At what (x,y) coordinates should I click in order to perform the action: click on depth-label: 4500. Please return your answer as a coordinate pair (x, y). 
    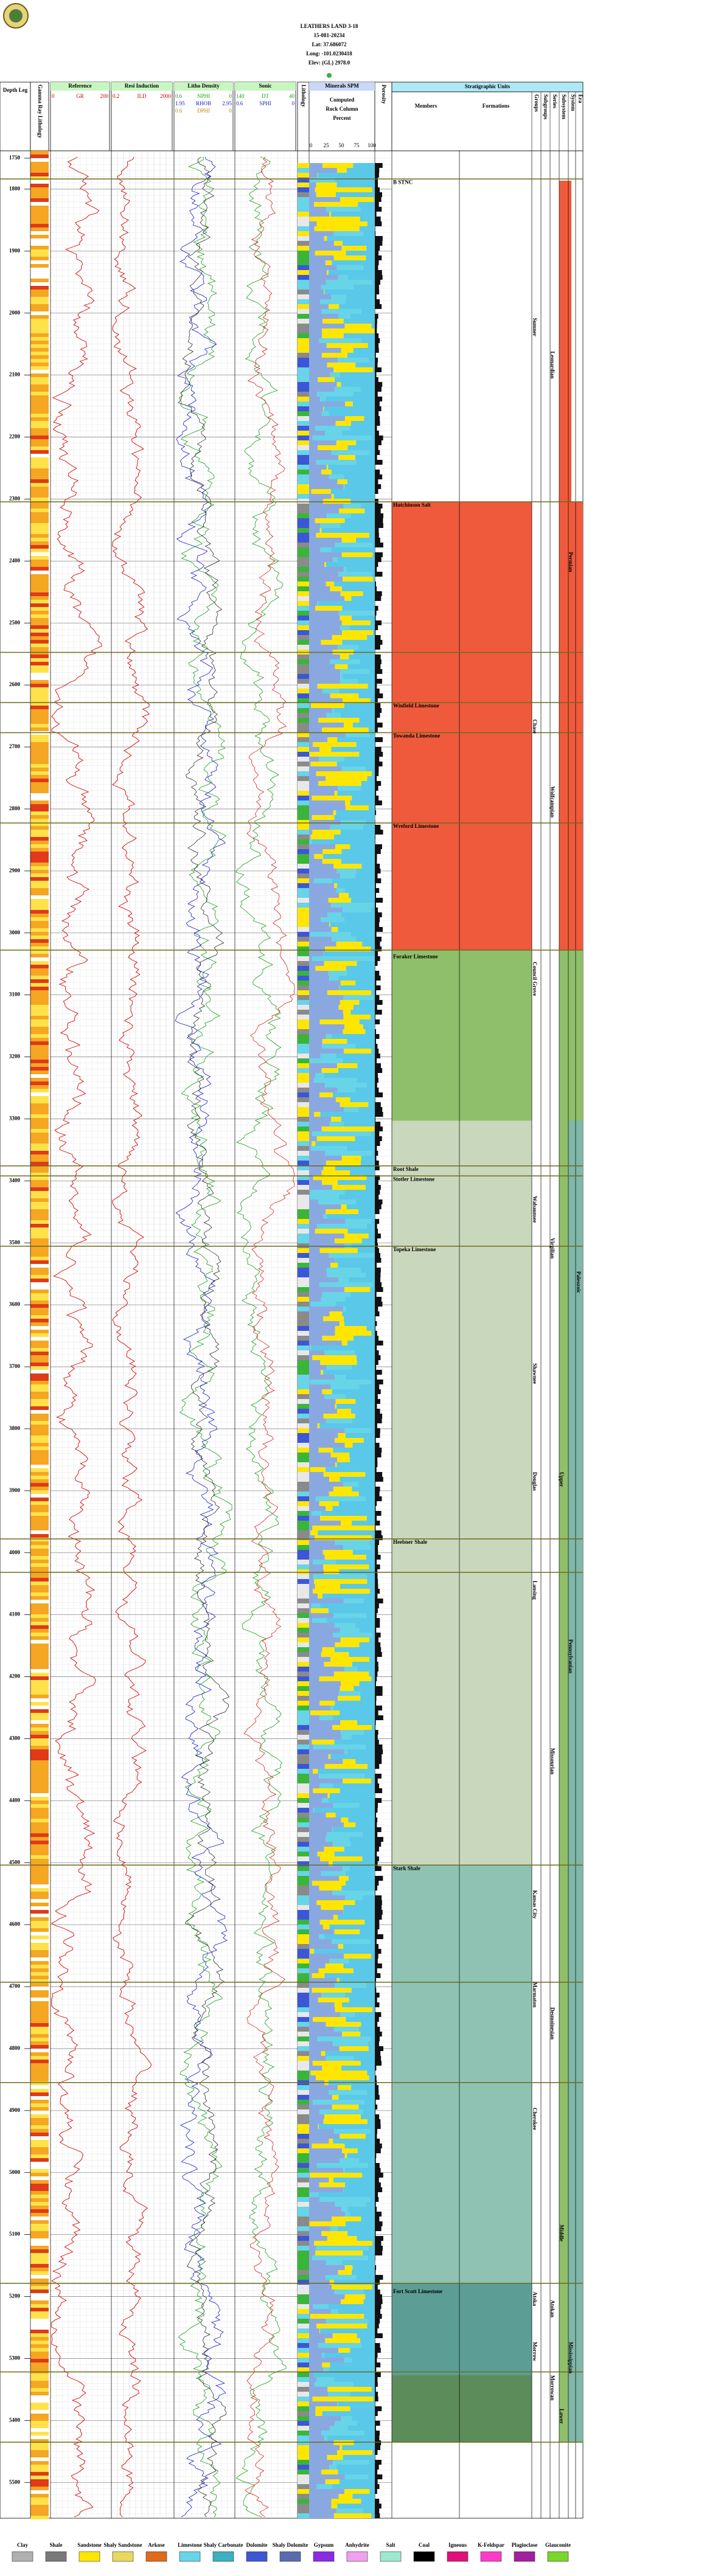
    Looking at the image, I should click on (15, 1862).